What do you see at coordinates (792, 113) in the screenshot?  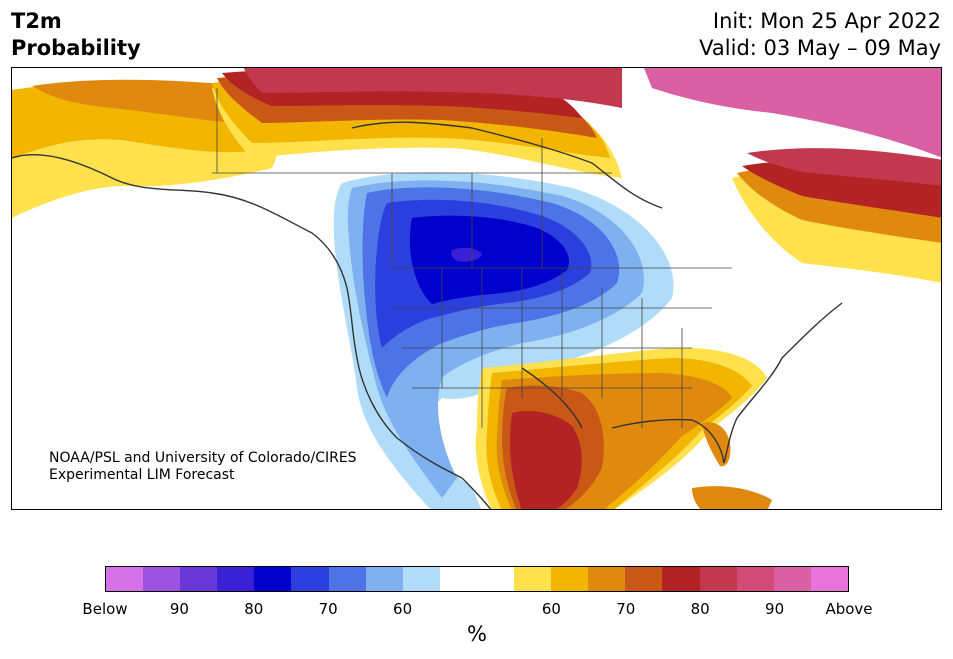 I see `region-greenland-above` at bounding box center [792, 113].